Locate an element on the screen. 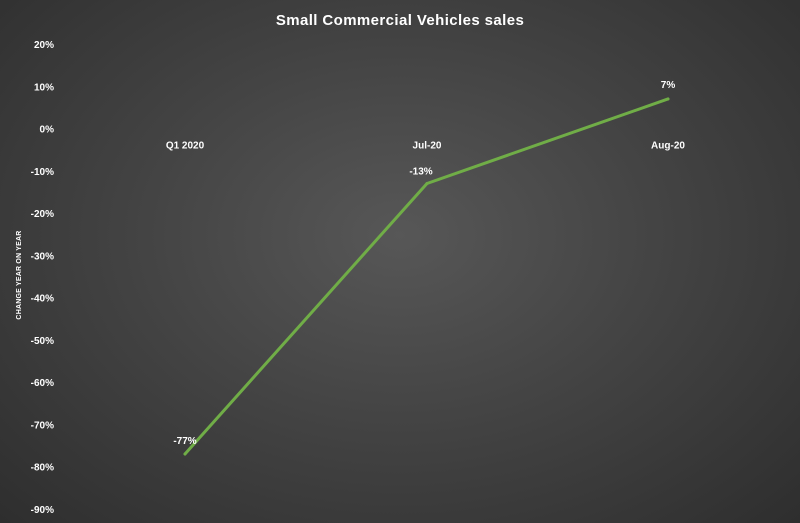  data-label: -77% is located at coordinates (184, 441).